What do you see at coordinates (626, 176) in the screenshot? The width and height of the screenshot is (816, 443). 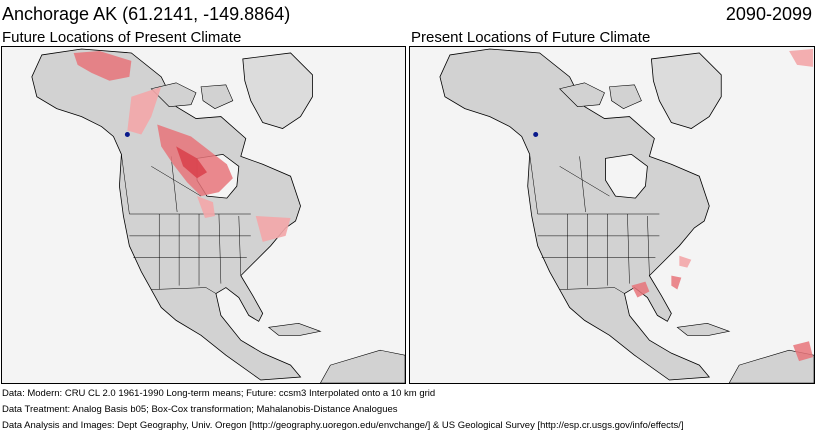 I see `hudson-bay` at bounding box center [626, 176].